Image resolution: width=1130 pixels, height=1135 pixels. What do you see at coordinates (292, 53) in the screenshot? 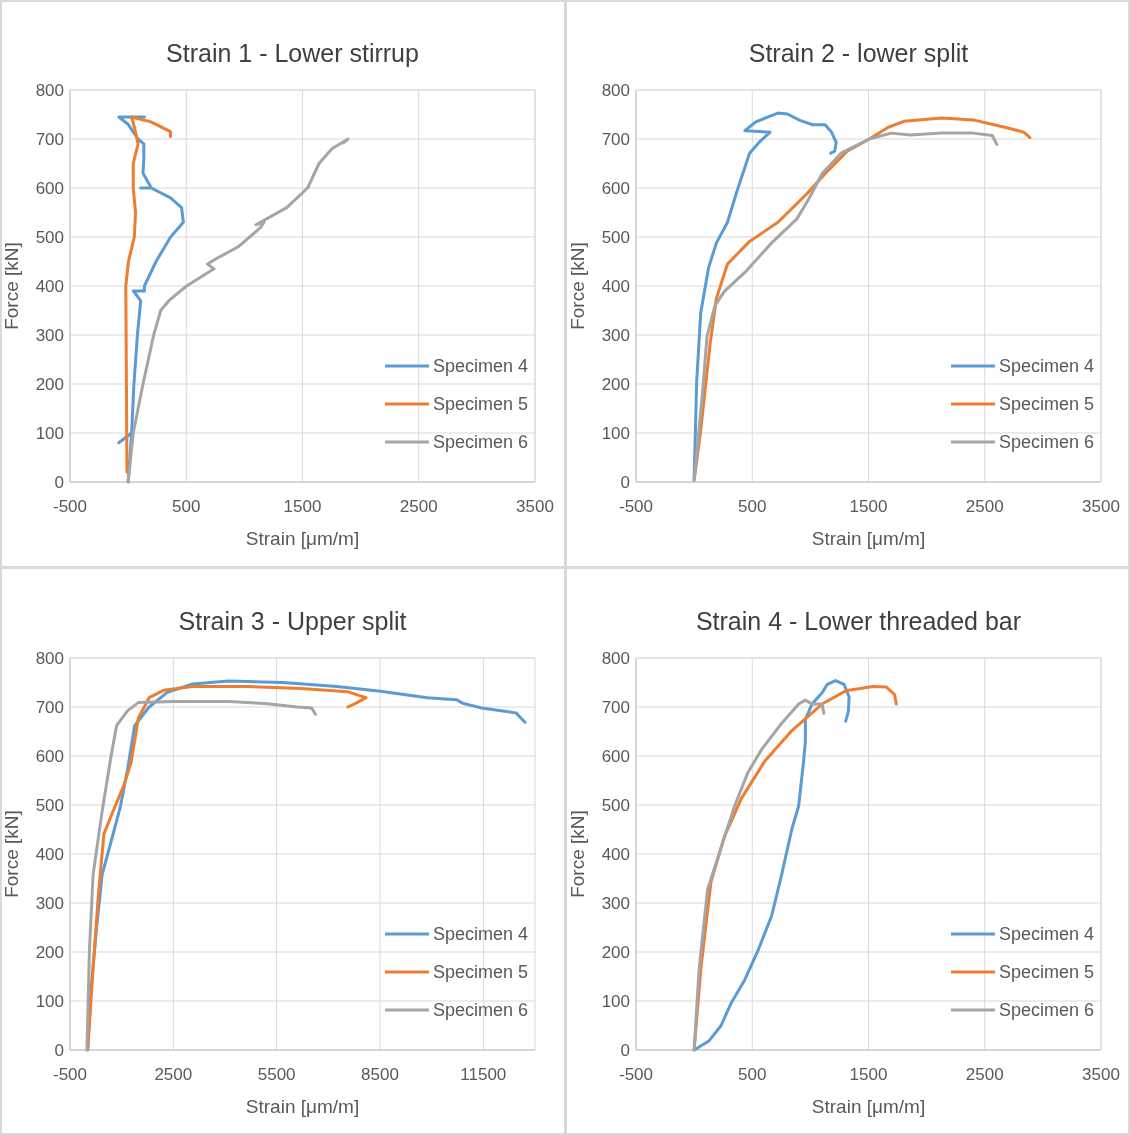
I see `chart-title: Strain 1 - Lower stirrup` at bounding box center [292, 53].